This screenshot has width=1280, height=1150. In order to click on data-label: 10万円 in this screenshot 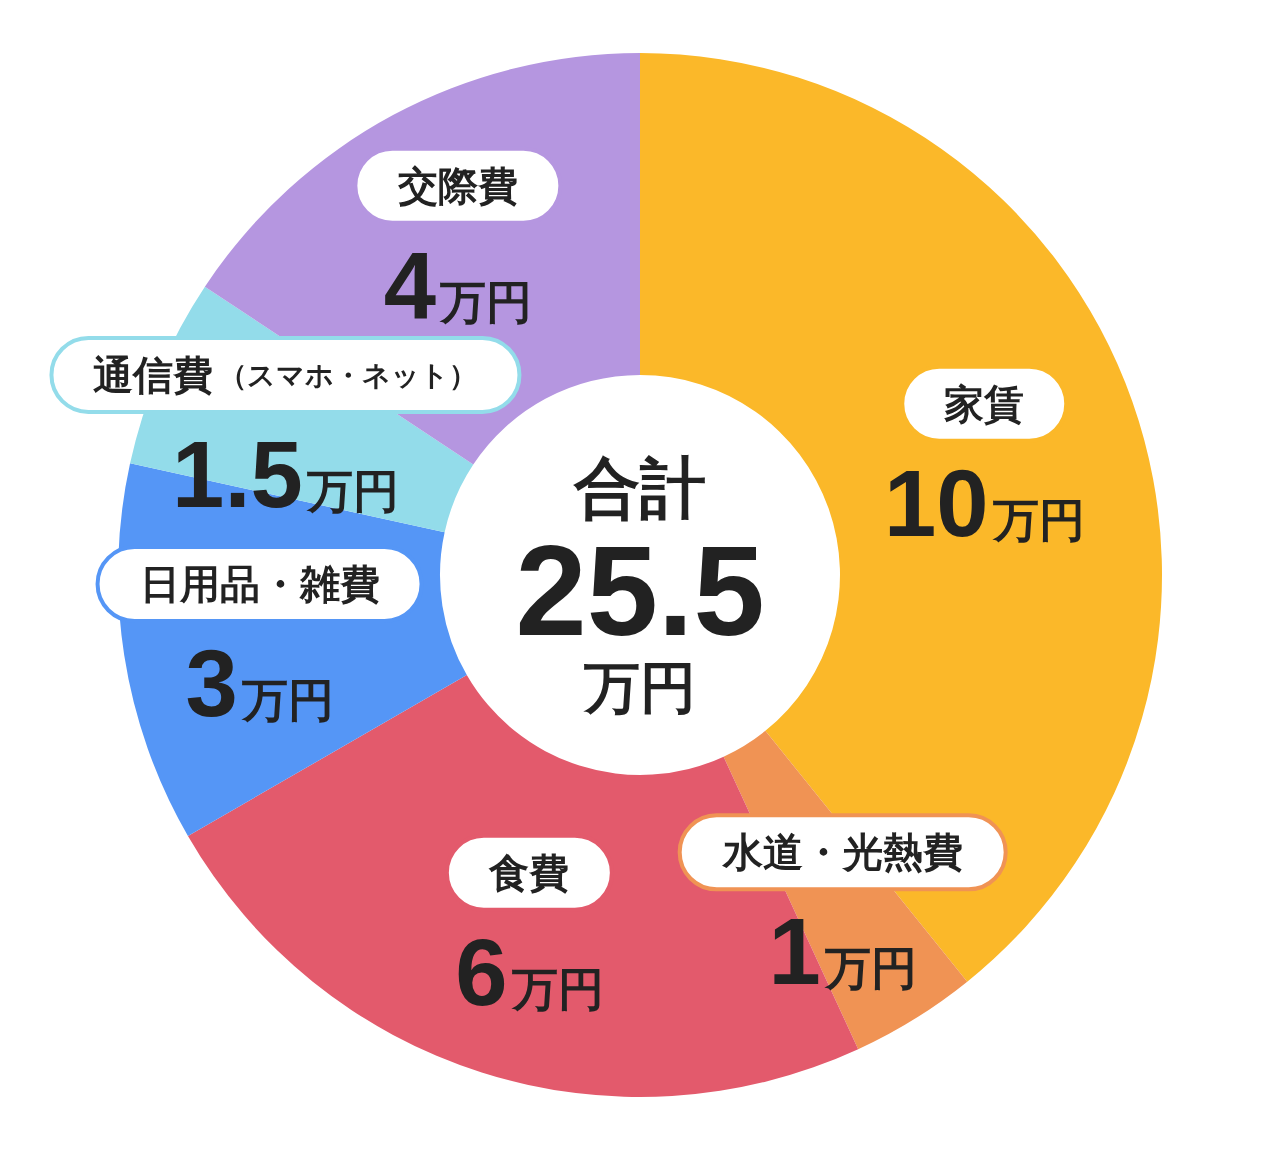, I will do `click(984, 503)`.